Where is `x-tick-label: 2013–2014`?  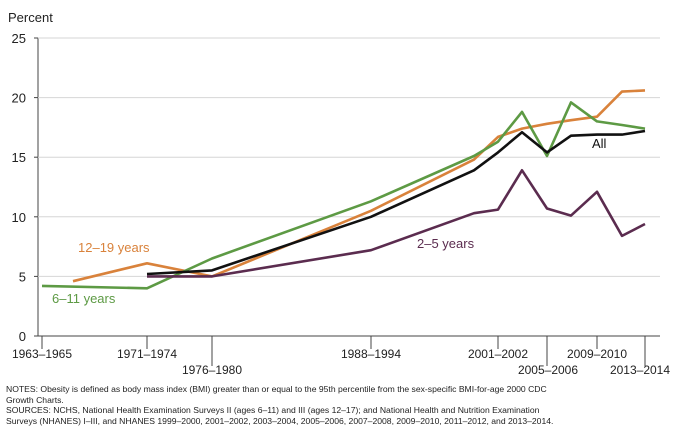 x-tick-label: 2013–2014 is located at coordinates (640, 370).